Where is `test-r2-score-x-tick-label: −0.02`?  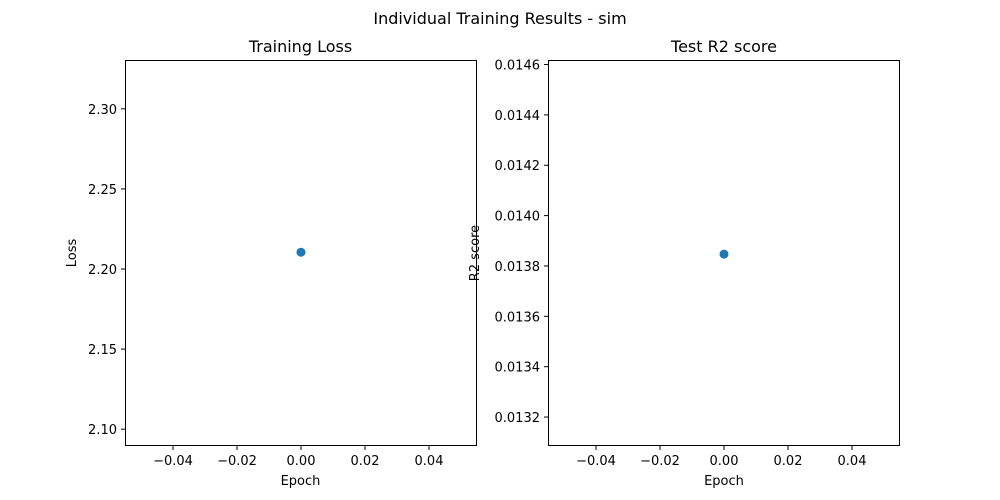
test-r2-score-x-tick-label: −0.02 is located at coordinates (660, 461).